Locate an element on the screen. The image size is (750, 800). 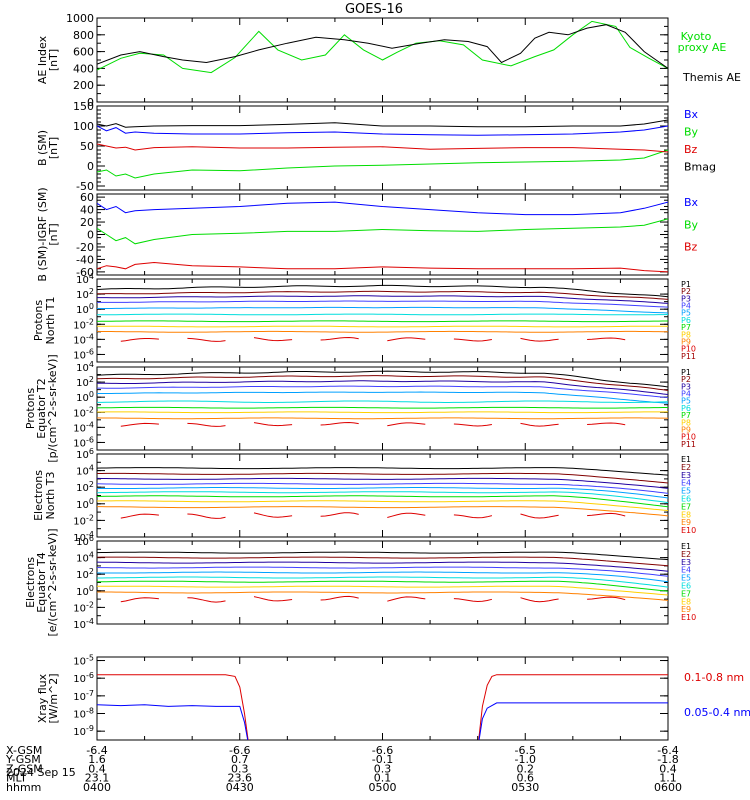
y-axis-label: Protons is located at coordinates (38, 320).